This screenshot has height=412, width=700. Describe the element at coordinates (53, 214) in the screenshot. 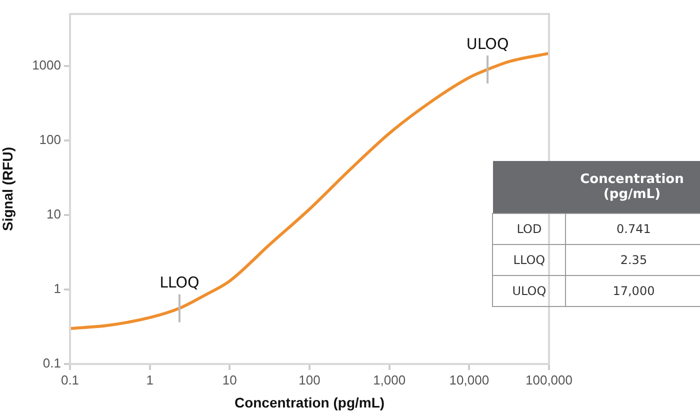

I see `y-tick-label: 10` at that location.